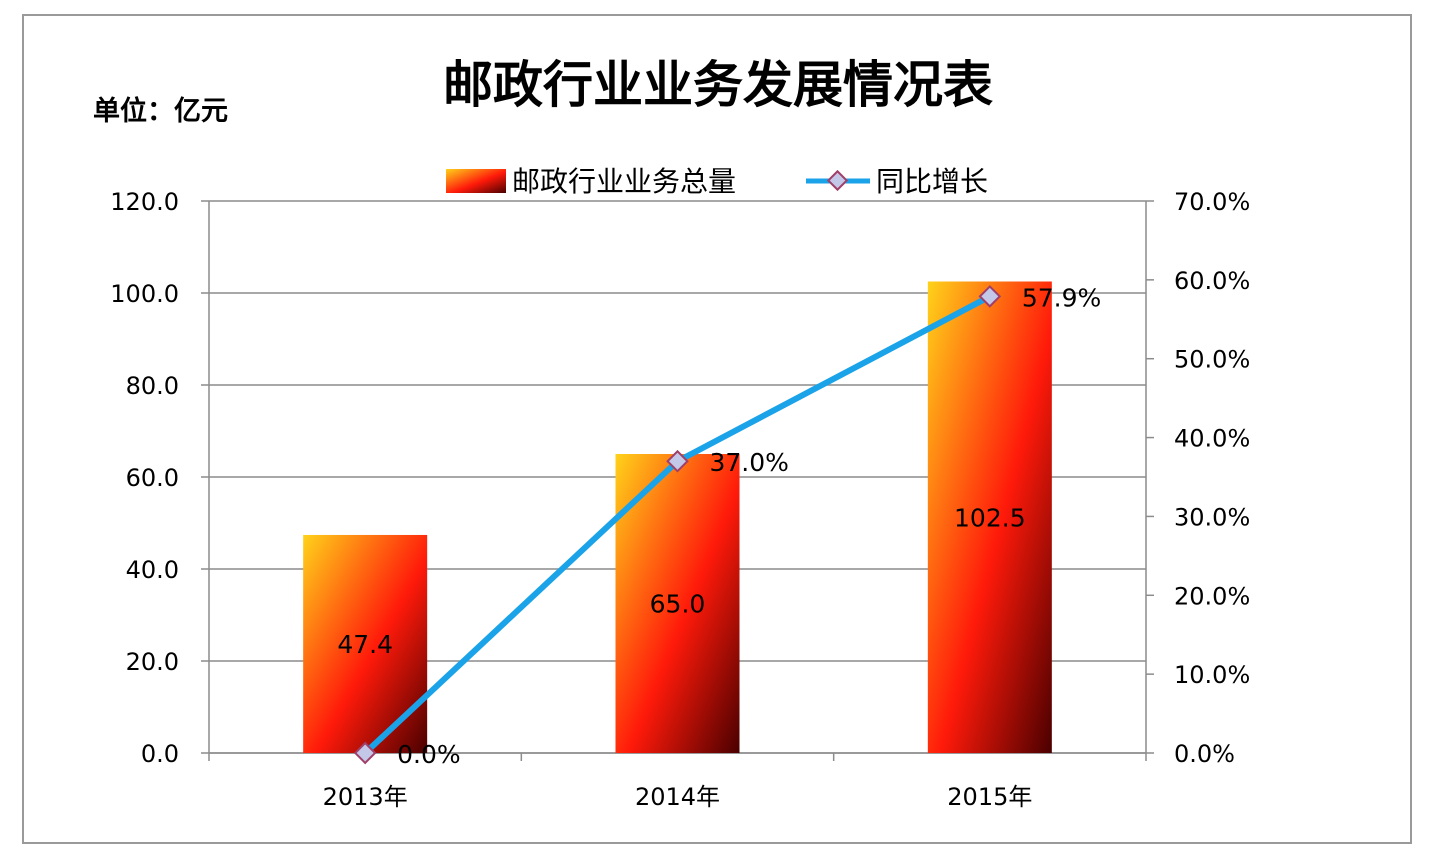 The height and width of the screenshot is (852, 1430). I want to click on y-right-tick-label: 0.0%, so click(1204, 754).